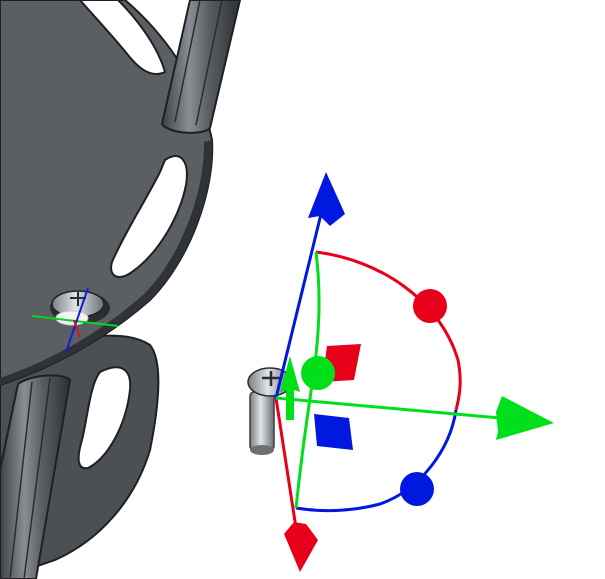 Image resolution: width=605 pixels, height=579 pixels. What do you see at coordinates (430, 306) in the screenshot?
I see `rotation-handle-red` at bounding box center [430, 306].